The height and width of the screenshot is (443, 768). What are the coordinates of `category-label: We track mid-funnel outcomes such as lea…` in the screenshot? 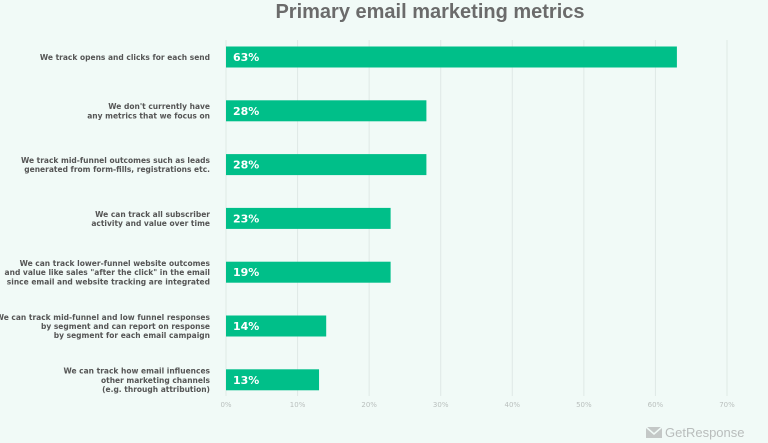 It's located at (116, 165).